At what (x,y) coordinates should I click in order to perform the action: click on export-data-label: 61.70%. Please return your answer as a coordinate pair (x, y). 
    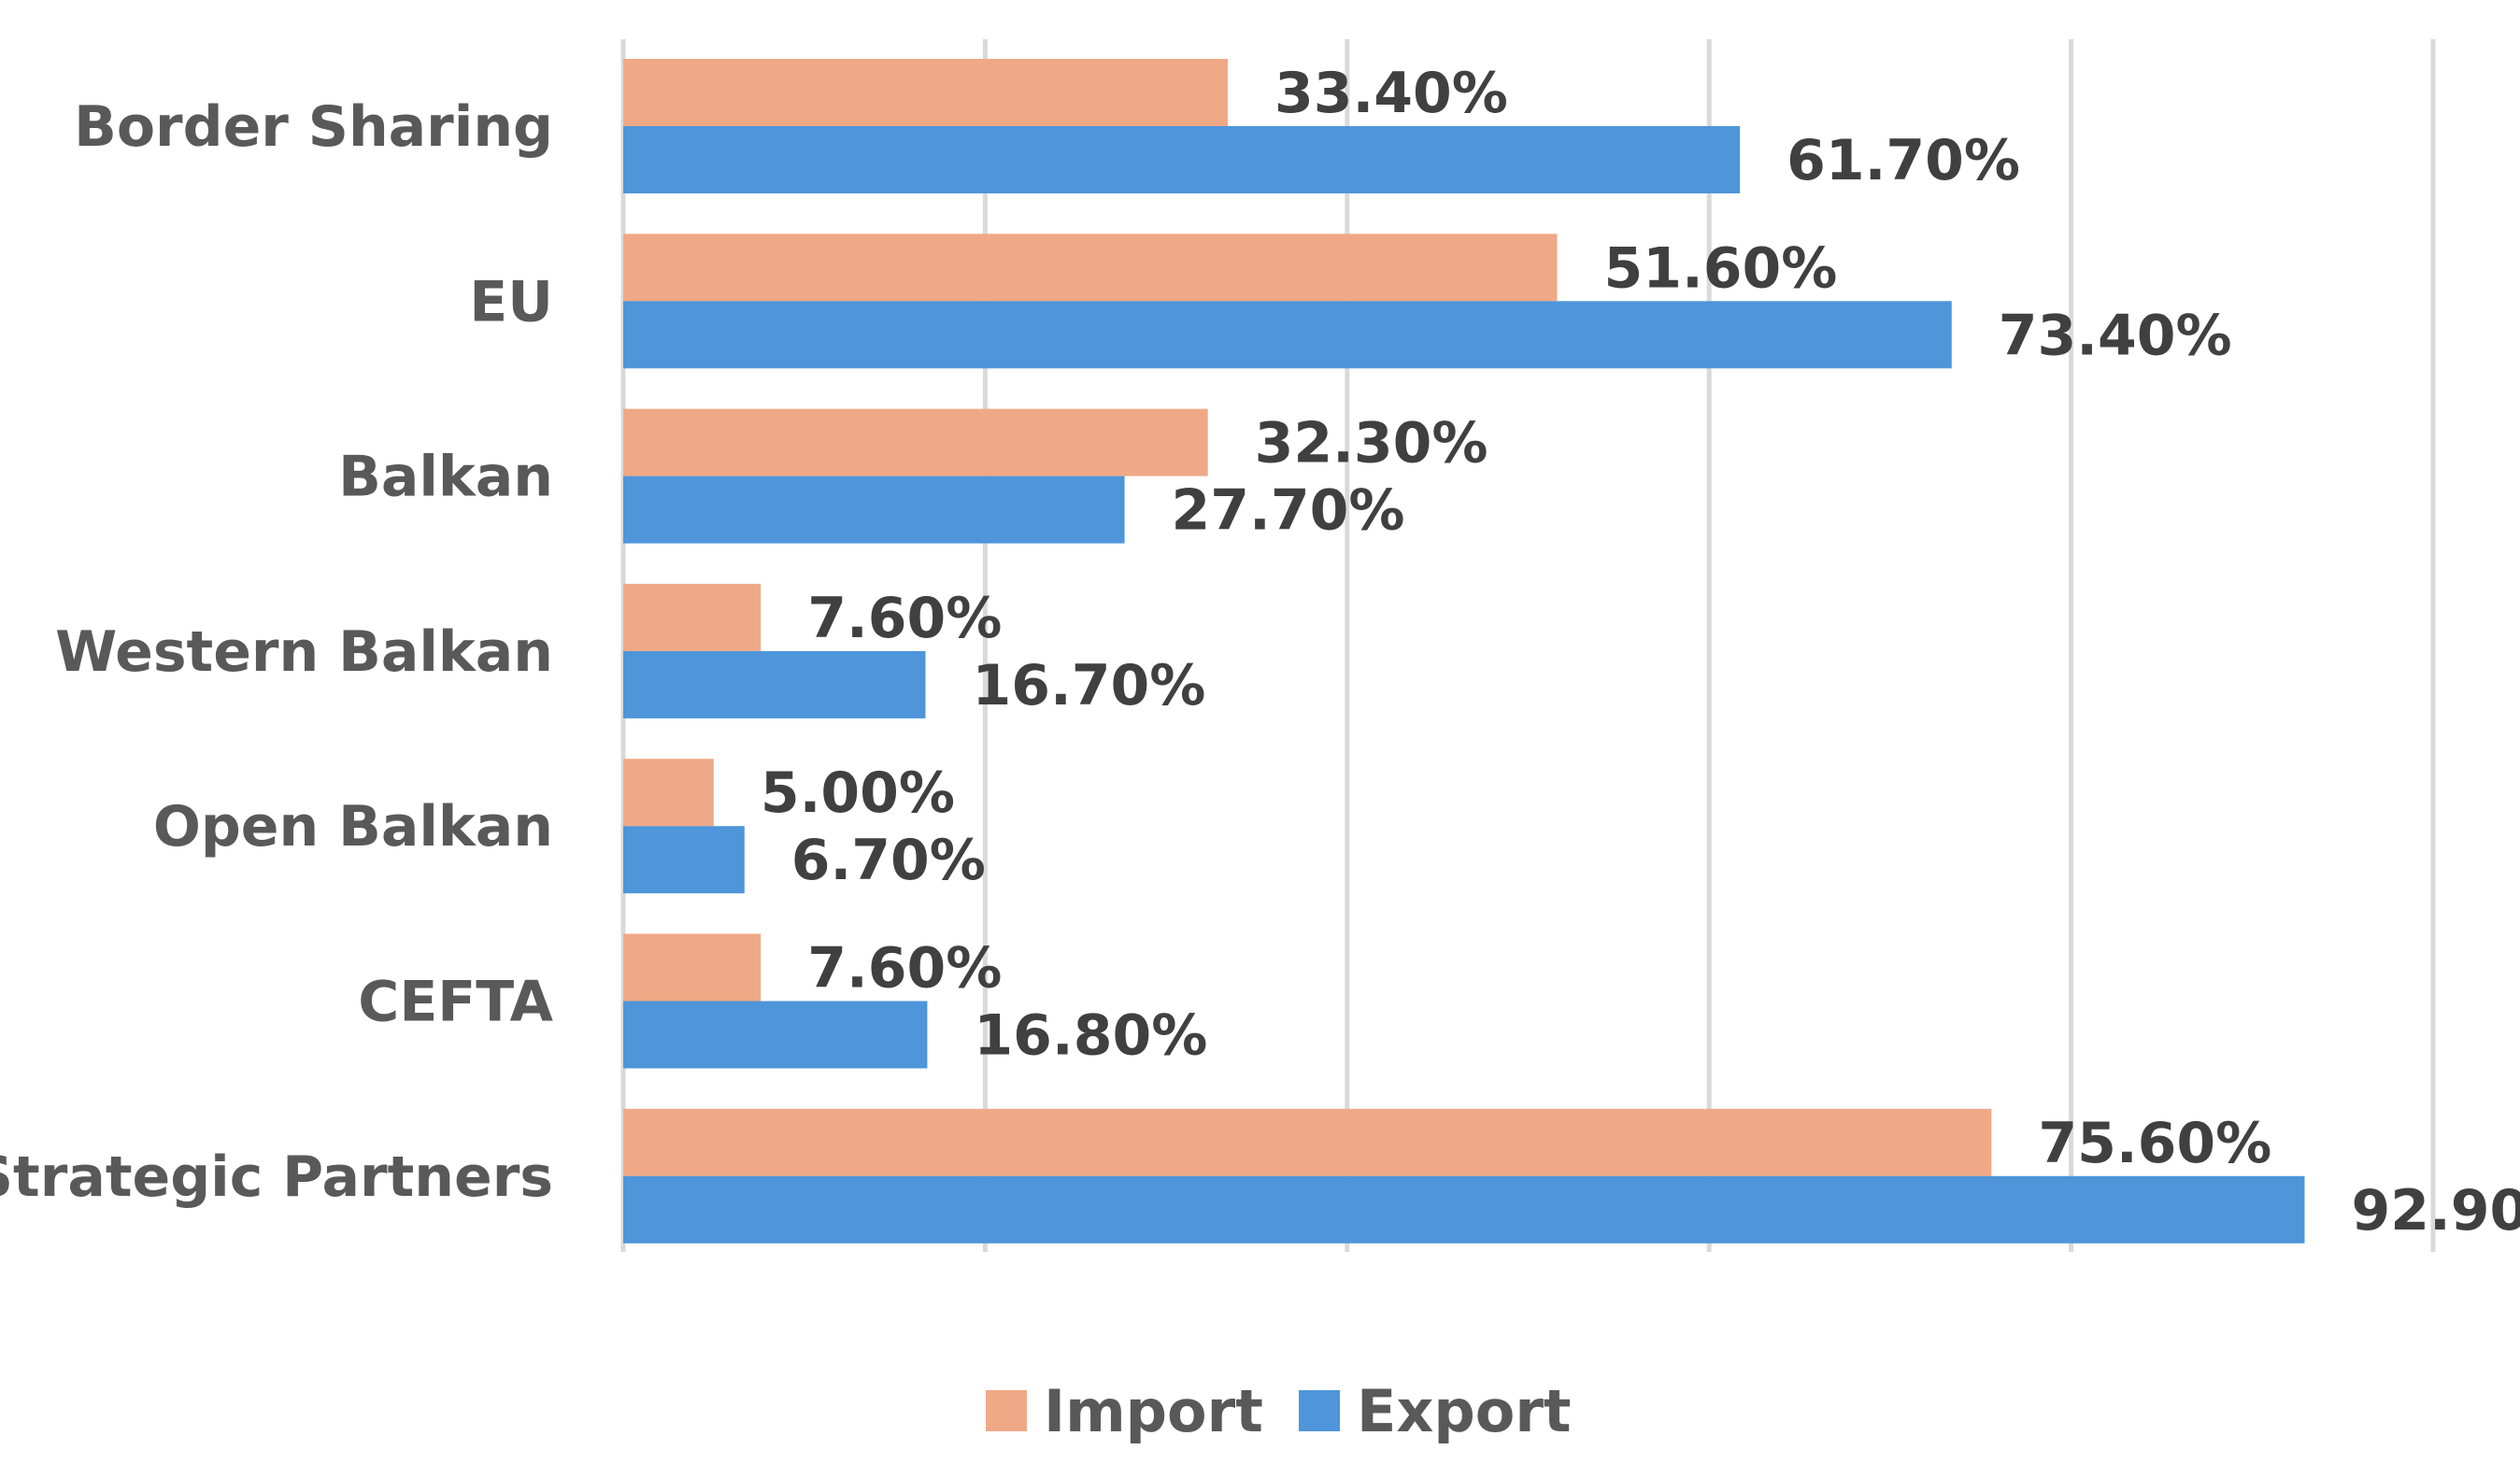
    Looking at the image, I should click on (1903, 160).